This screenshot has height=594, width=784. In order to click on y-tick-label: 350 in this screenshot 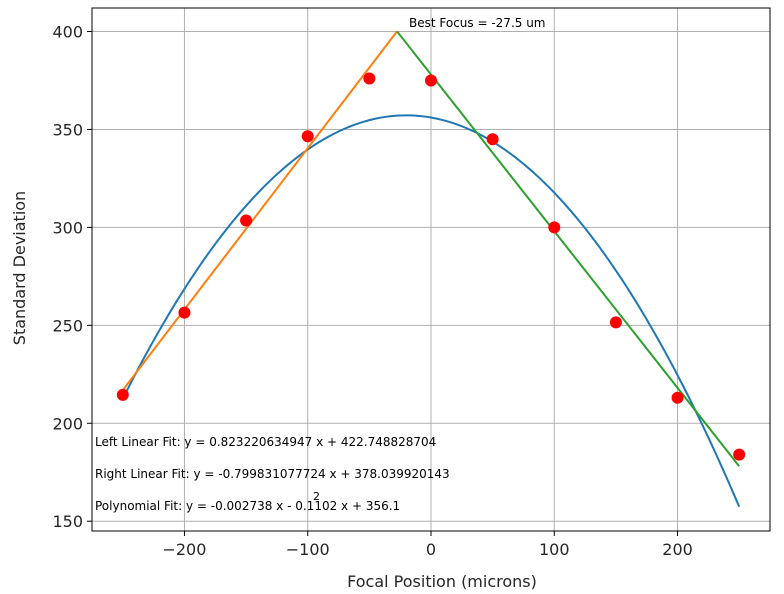, I will do `click(67, 129)`.